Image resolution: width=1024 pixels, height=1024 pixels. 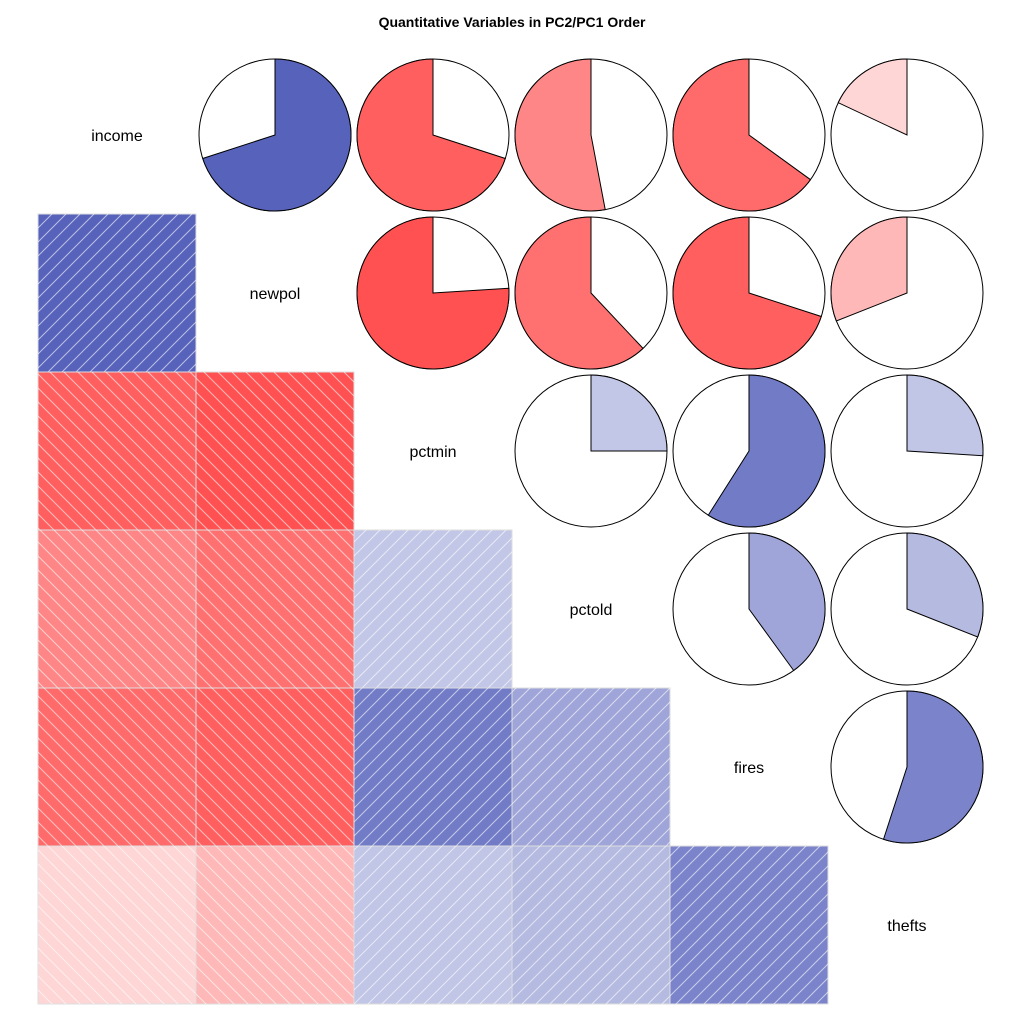 What do you see at coordinates (275, 925) in the screenshot?
I see `shade-hatch-thefts-newpol` at bounding box center [275, 925].